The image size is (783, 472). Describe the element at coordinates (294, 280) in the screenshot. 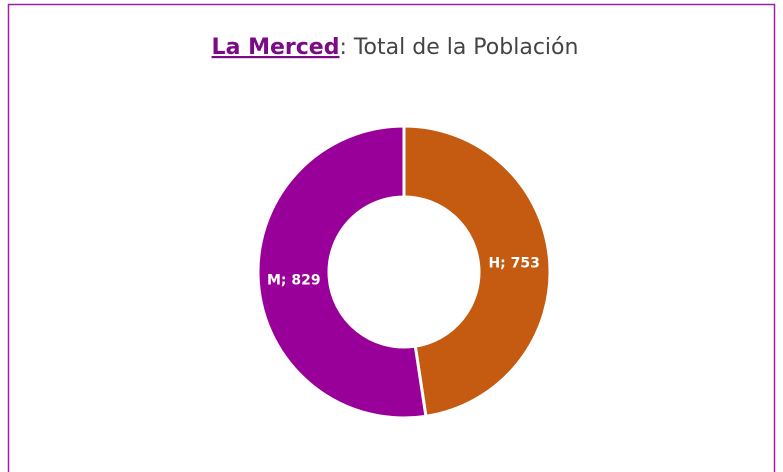

I see `data-label: M; 829` at that location.